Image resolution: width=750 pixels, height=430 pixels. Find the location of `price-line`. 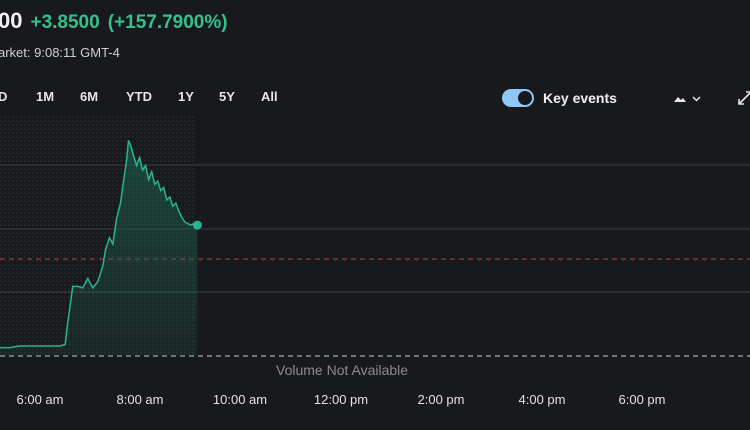

price-line is located at coordinates (99, 244).